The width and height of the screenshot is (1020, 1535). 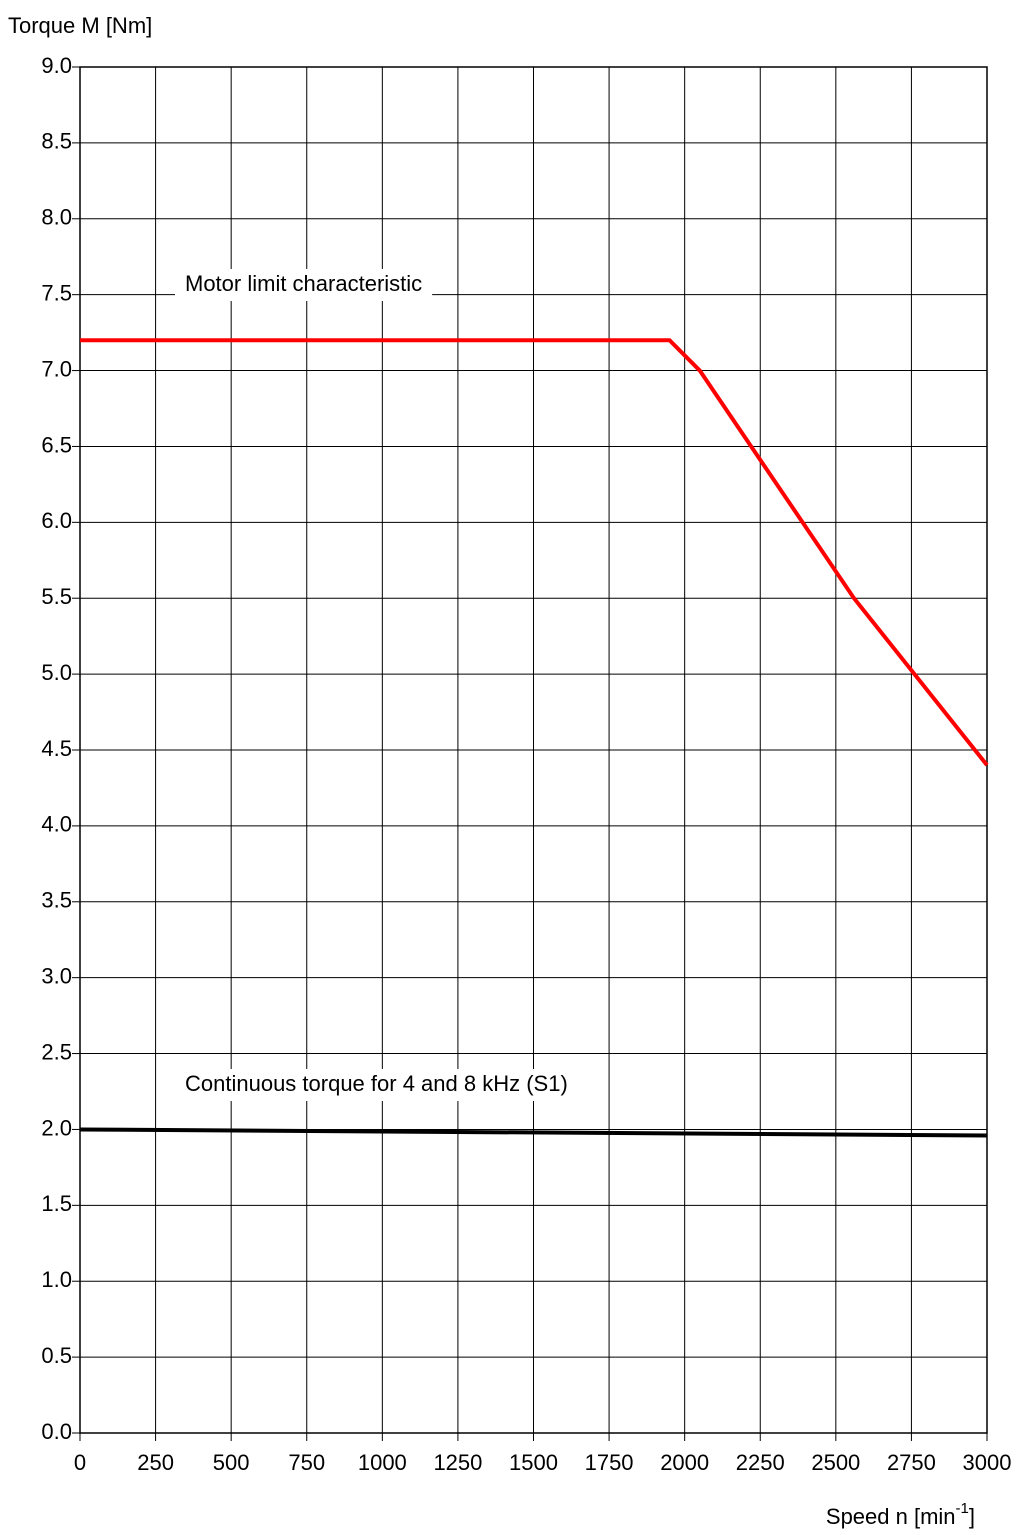 I want to click on y-tick-label: 8.0, so click(x=56, y=217).